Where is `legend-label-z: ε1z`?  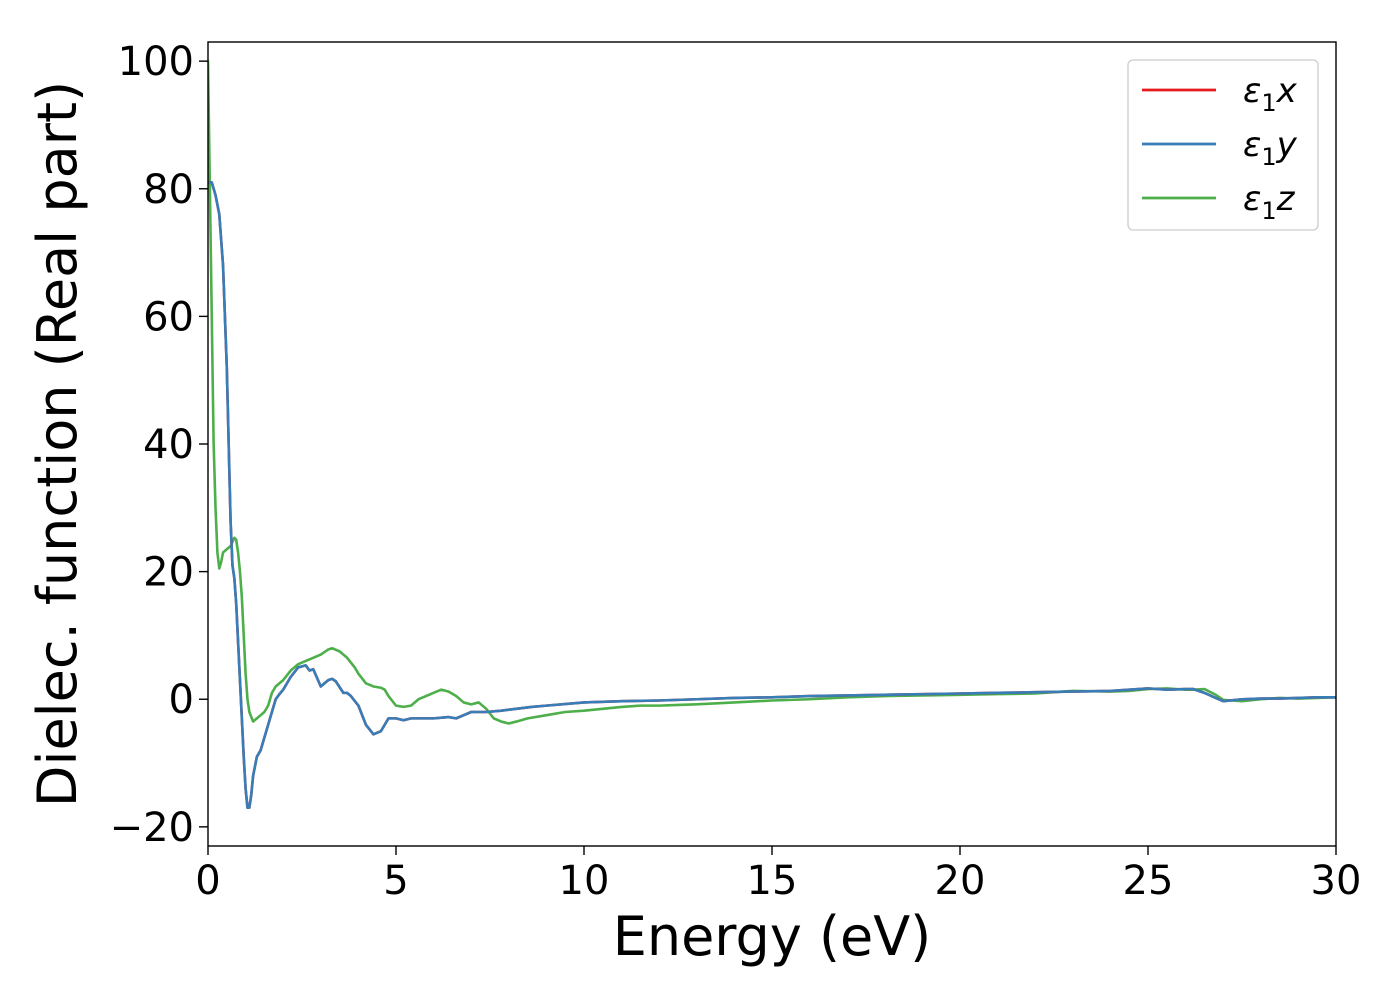 legend-label-z: ε1z is located at coordinates (1269, 202).